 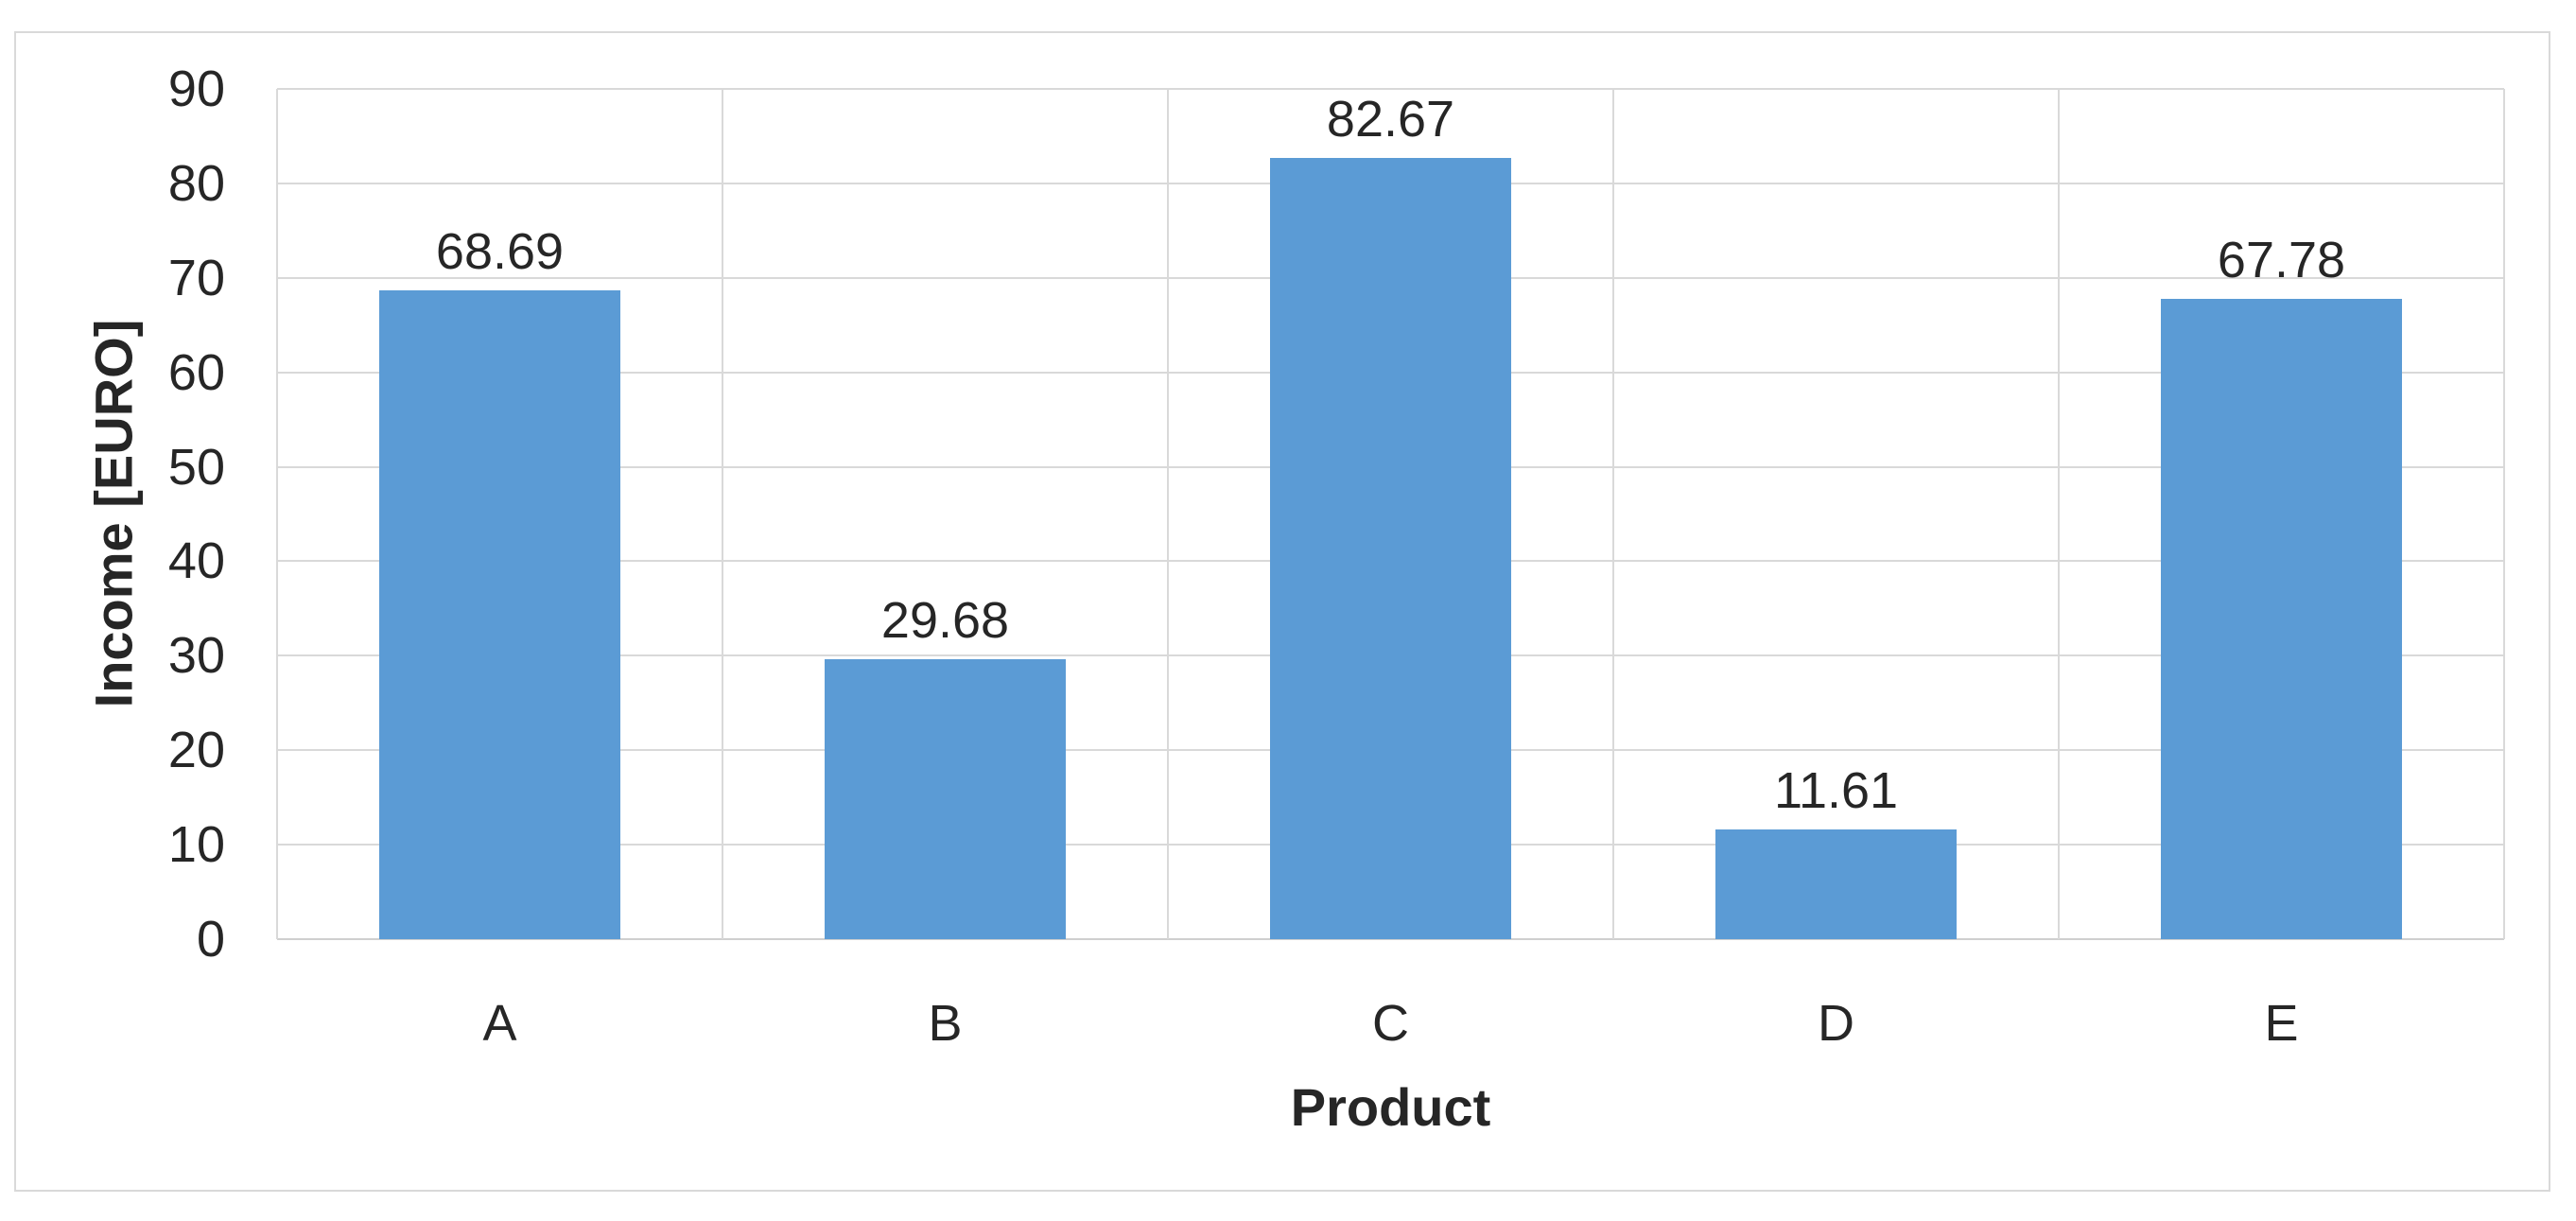 What do you see at coordinates (277, 514) in the screenshot?
I see `y-axis-line` at bounding box center [277, 514].